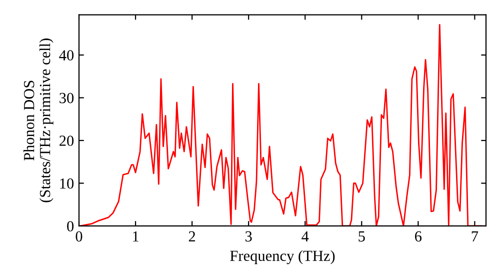 This screenshot has width=500, height=280. What do you see at coordinates (67, 98) in the screenshot?
I see `y-tick-label: 30` at bounding box center [67, 98].